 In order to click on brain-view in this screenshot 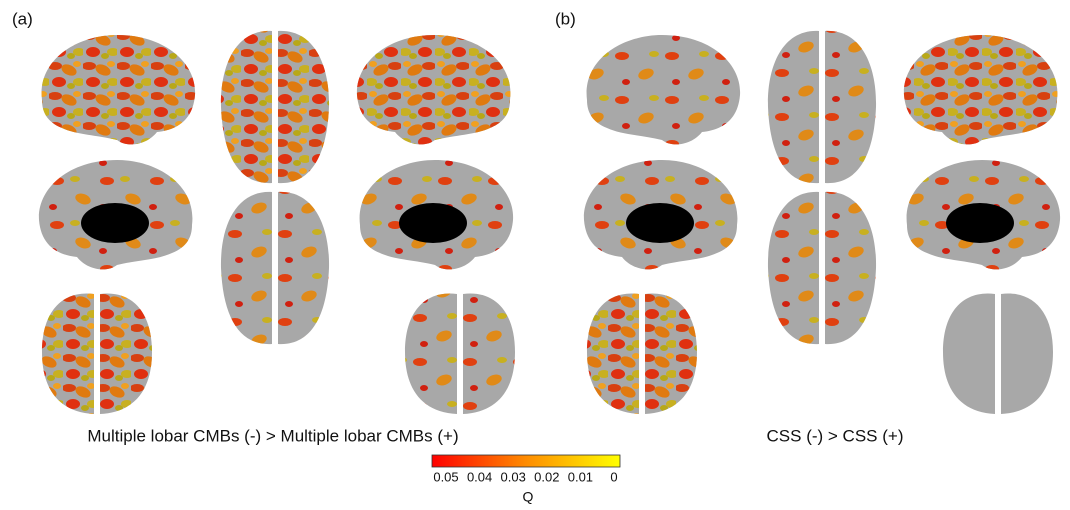, I will do `click(998, 353)`.